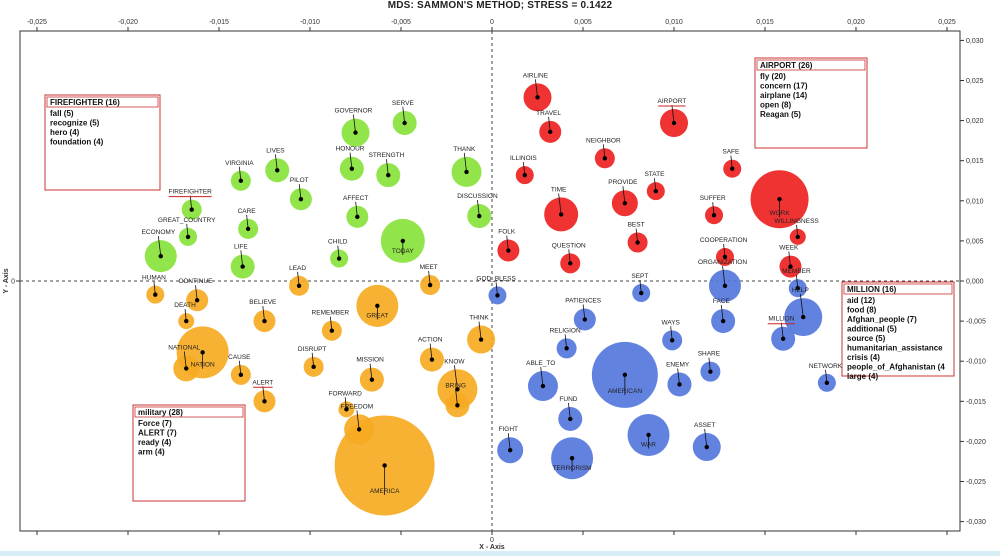  Describe the element at coordinates (85, 102) in the screenshot. I see `legend-header: FIREFIGHTER (16)` at that location.